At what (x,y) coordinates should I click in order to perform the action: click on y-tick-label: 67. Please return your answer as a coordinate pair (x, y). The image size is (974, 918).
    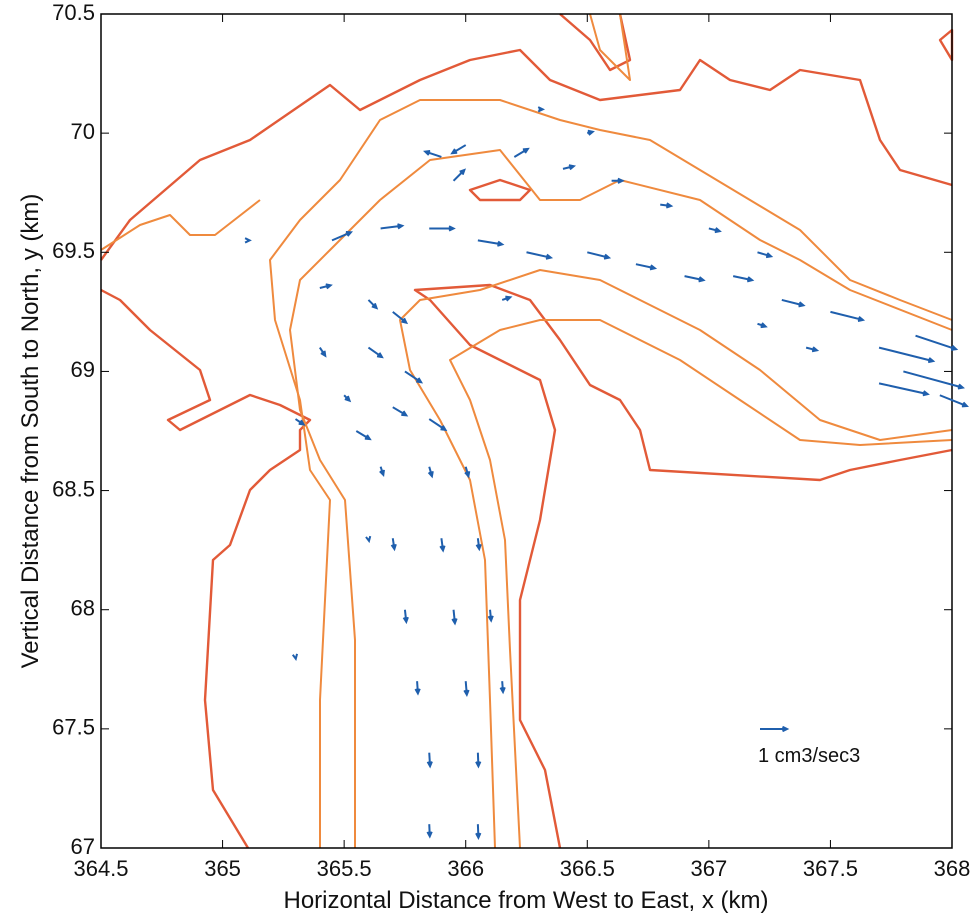
    Looking at the image, I should click on (83, 846).